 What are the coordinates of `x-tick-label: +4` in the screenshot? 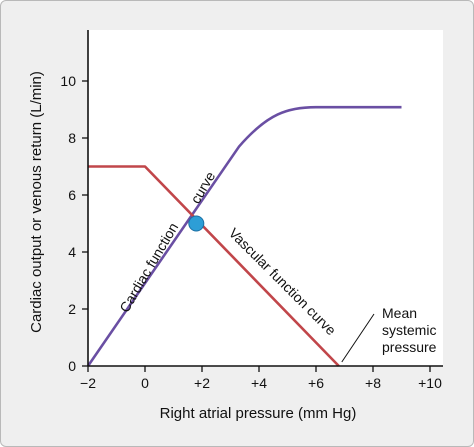 It's located at (259, 383).